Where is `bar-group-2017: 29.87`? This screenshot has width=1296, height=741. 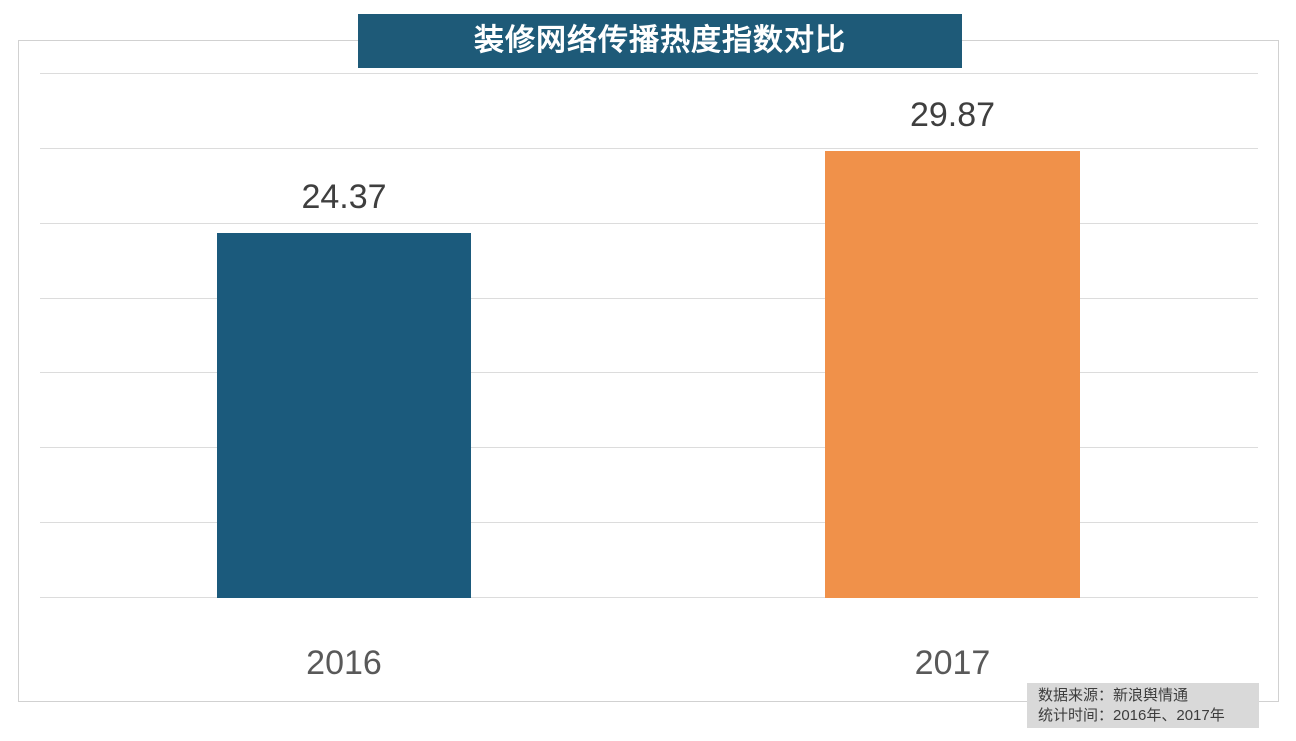
bar-group-2017: 29.87 is located at coordinates (952, 336).